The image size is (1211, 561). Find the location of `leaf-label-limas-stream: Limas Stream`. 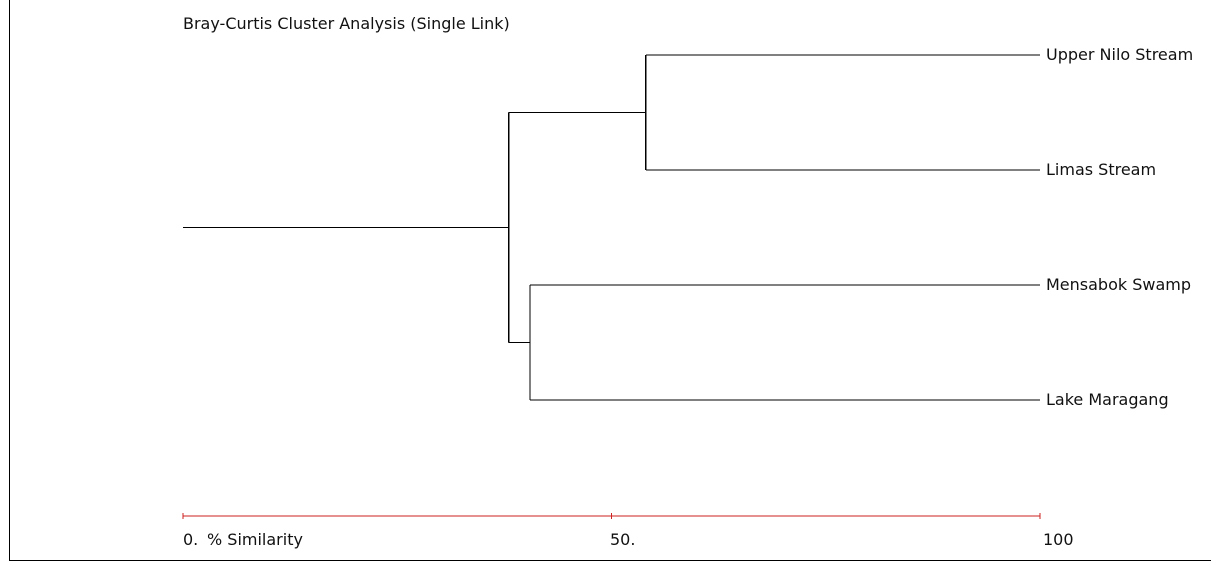

leaf-label-limas-stream: Limas Stream is located at coordinates (1101, 169).